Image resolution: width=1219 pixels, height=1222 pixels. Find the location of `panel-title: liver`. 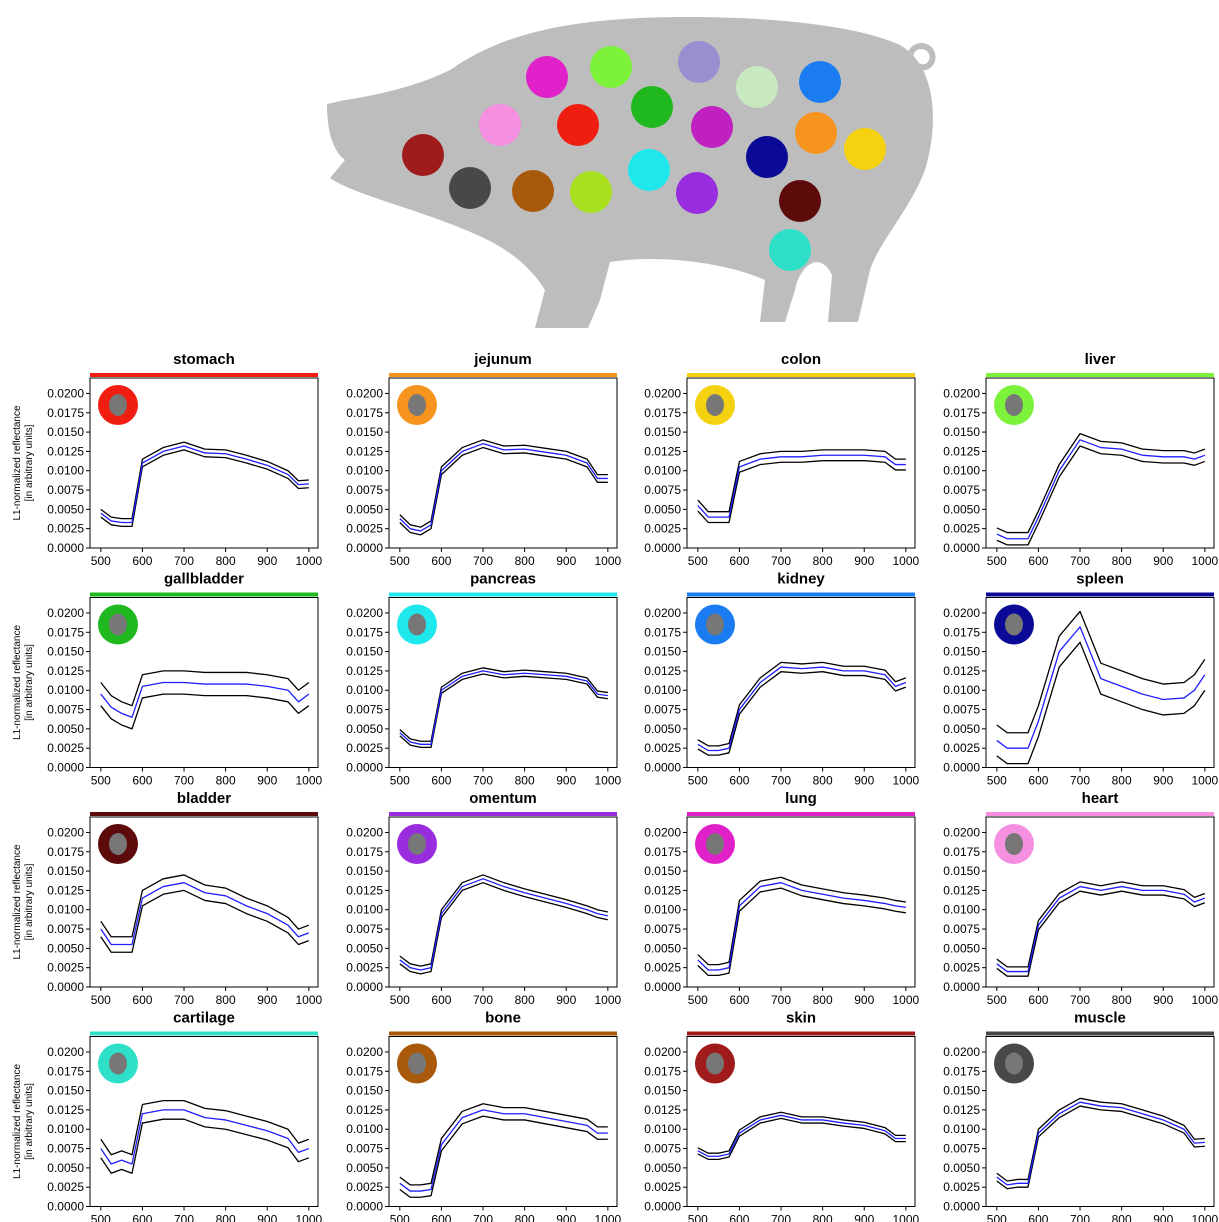

panel-title: liver is located at coordinates (1100, 359).